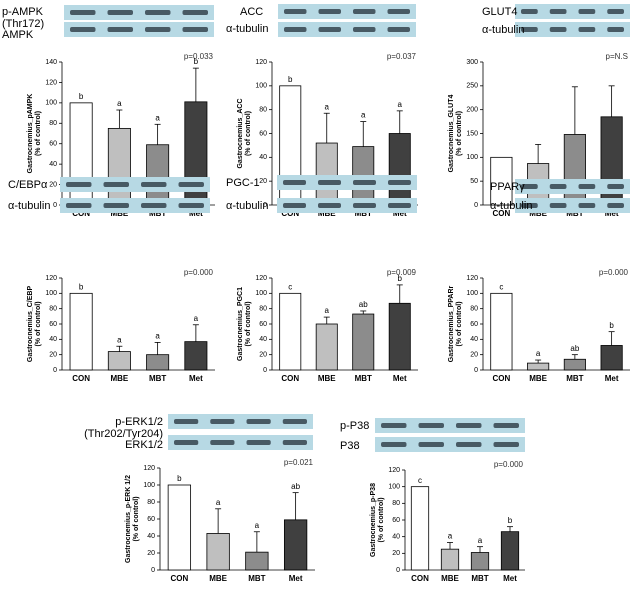  What do you see at coordinates (240, 133) in the screenshot?
I see `y-axis-label: Gastrocnemius_ACC` at bounding box center [240, 133].